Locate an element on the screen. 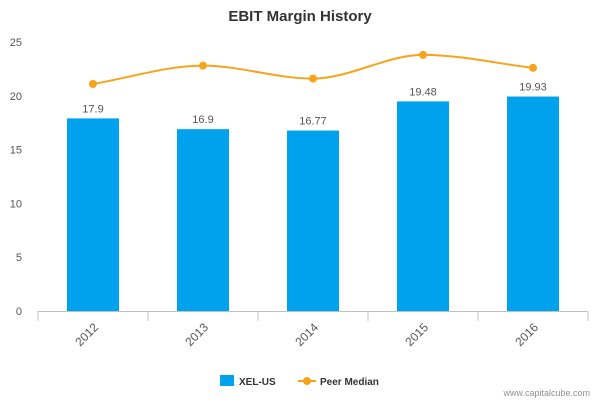  bar-data-labels: 17.9 16.9 16.77 19.48 19.93 is located at coordinates (314, 105).